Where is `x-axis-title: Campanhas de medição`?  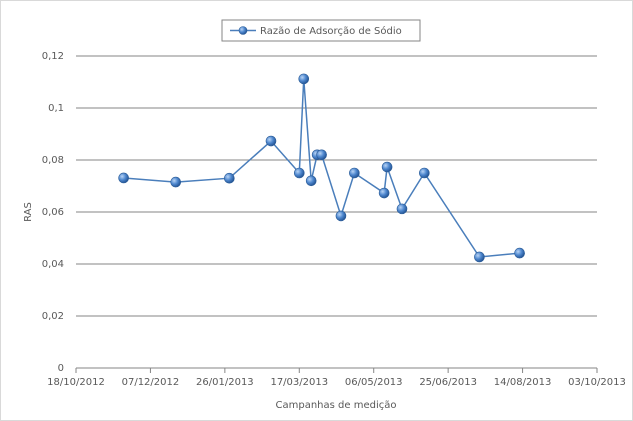 x-axis-title: Campanhas de medição is located at coordinates (336, 405).